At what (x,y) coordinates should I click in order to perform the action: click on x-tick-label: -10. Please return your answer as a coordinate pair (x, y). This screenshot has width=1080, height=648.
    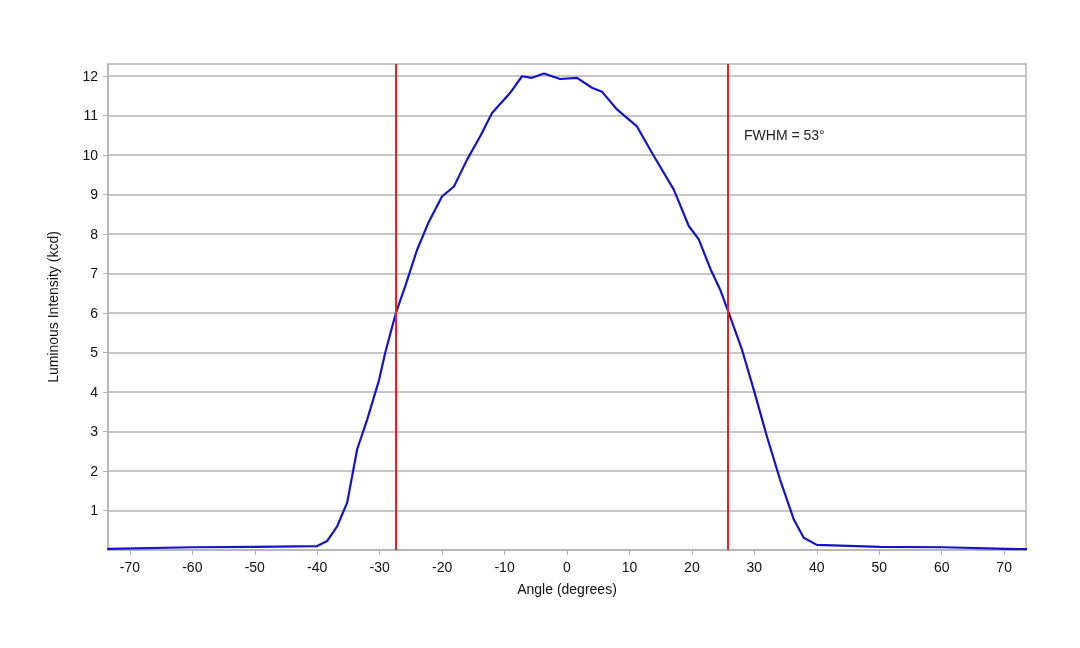
    Looking at the image, I should click on (504, 567).